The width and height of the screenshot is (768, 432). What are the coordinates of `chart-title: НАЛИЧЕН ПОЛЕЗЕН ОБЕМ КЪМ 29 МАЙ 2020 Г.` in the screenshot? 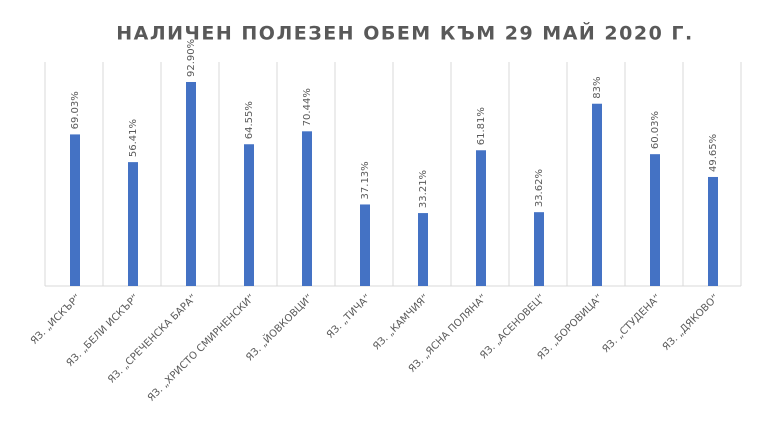 It's located at (404, 33).